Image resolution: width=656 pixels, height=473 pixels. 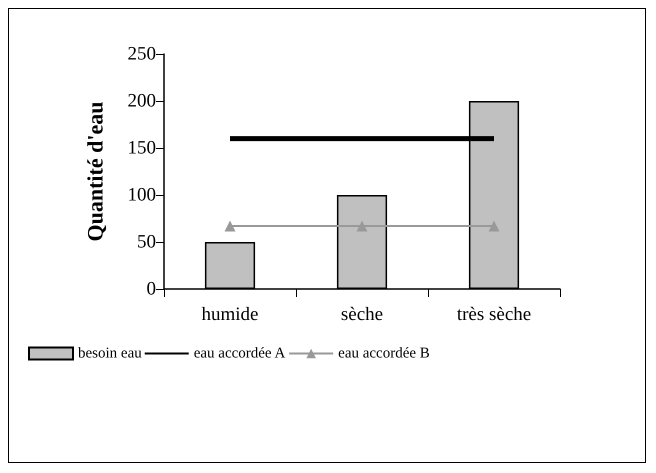 I want to click on y-axis-title: Quantité d'eau, so click(x=95, y=172).